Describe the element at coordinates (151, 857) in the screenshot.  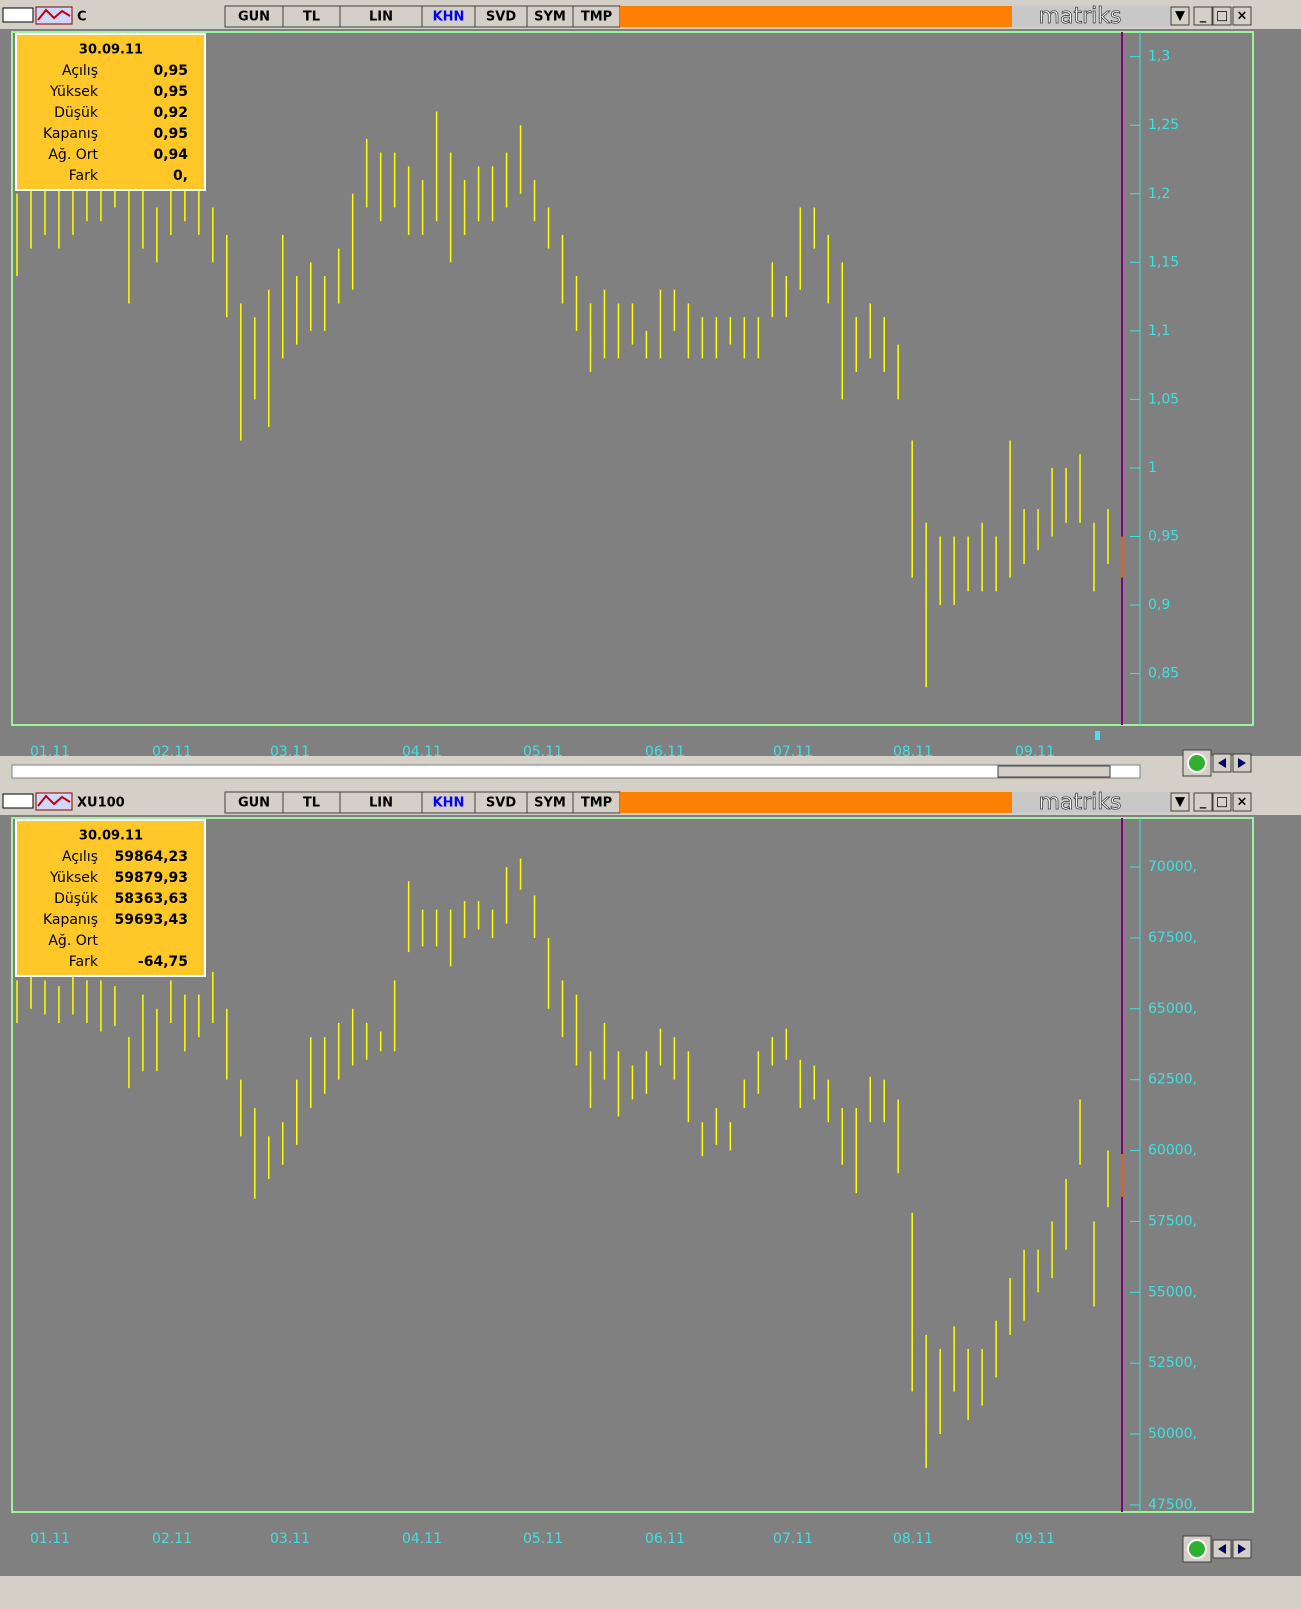
I see `info-value: 59864,23` at that location.